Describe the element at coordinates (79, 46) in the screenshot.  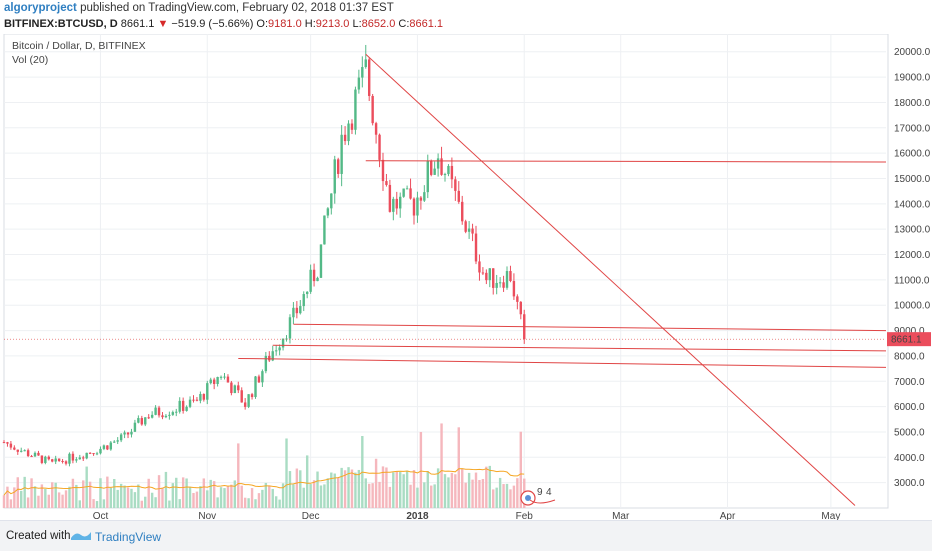
I see `chart-title: Bitcoin / Dollar, D, BITFINEX` at that location.